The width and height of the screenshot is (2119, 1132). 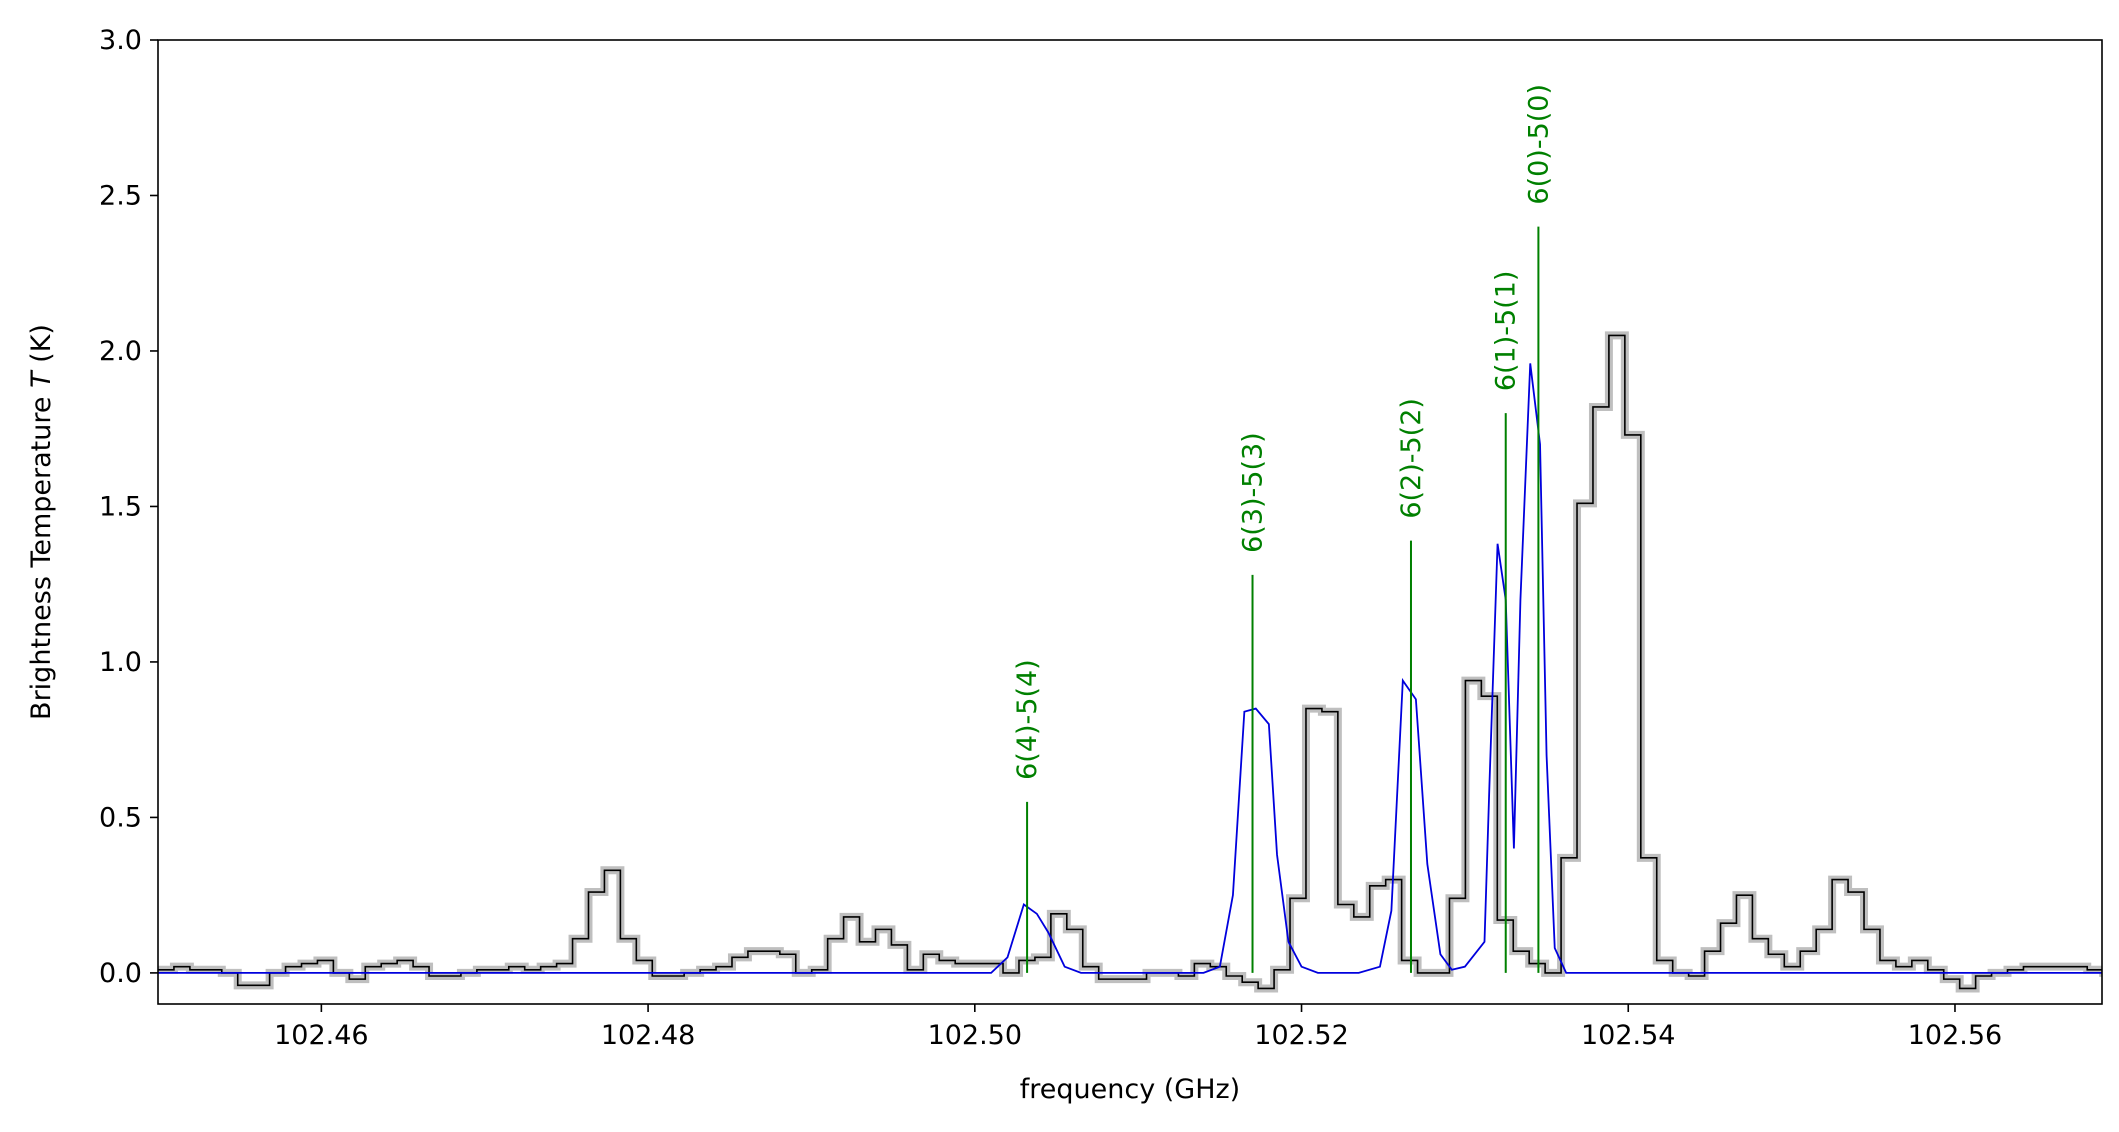 What do you see at coordinates (1538, 144) in the screenshot?
I see `transition-label: 6(0)-5(0)` at bounding box center [1538, 144].